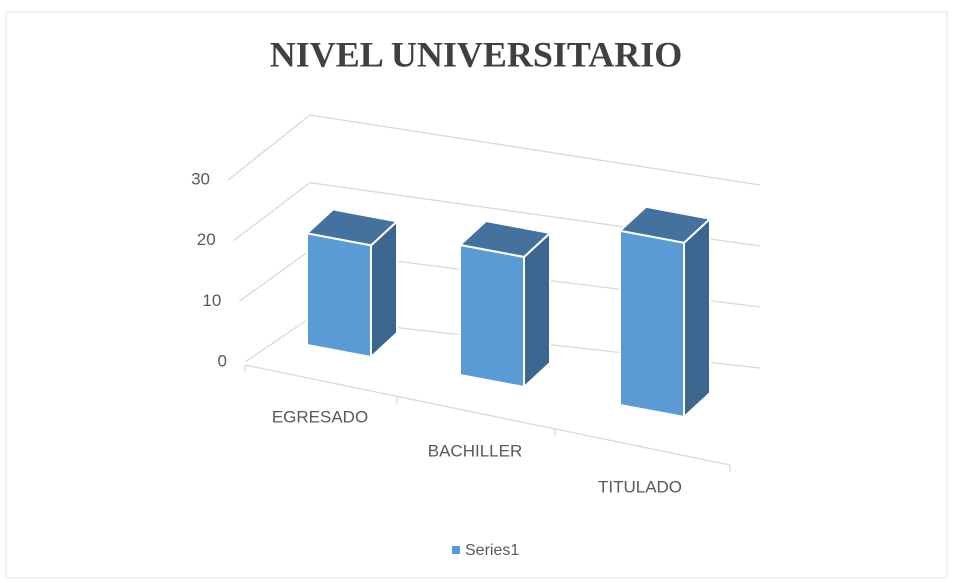 The height and width of the screenshot is (583, 953). I want to click on chart-title: NIVEL UNIVERSITARIO, so click(476, 54).